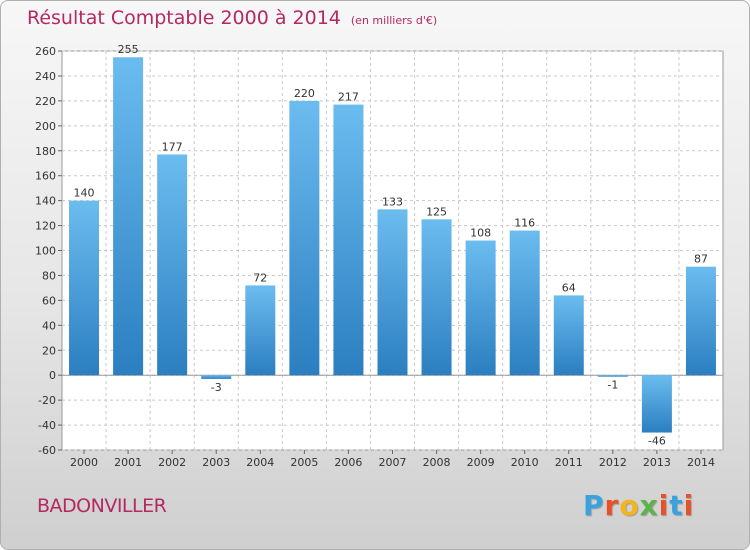 The height and width of the screenshot is (550, 750). I want to click on data-label: -3, so click(216, 387).